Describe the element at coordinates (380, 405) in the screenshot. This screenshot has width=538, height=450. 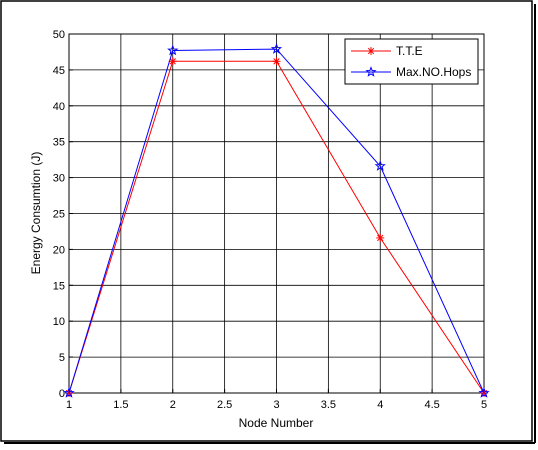
I see `x-tick-label: 4` at that location.